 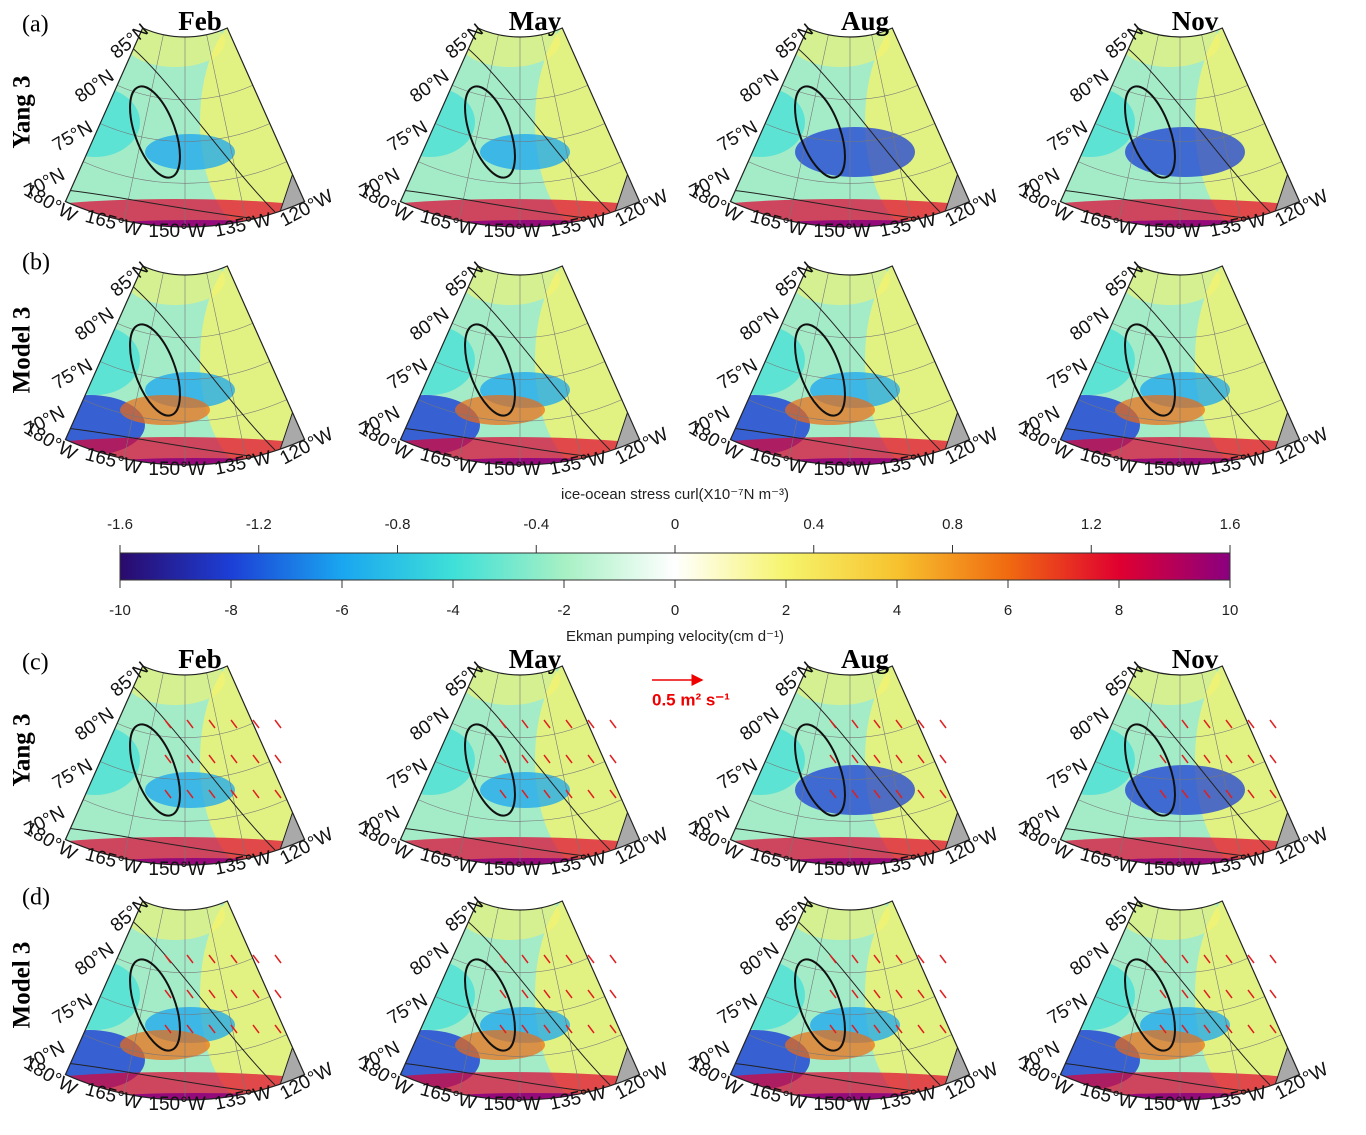 I want to click on colorbar-top-tick-label: 0.8, so click(x=952, y=524).